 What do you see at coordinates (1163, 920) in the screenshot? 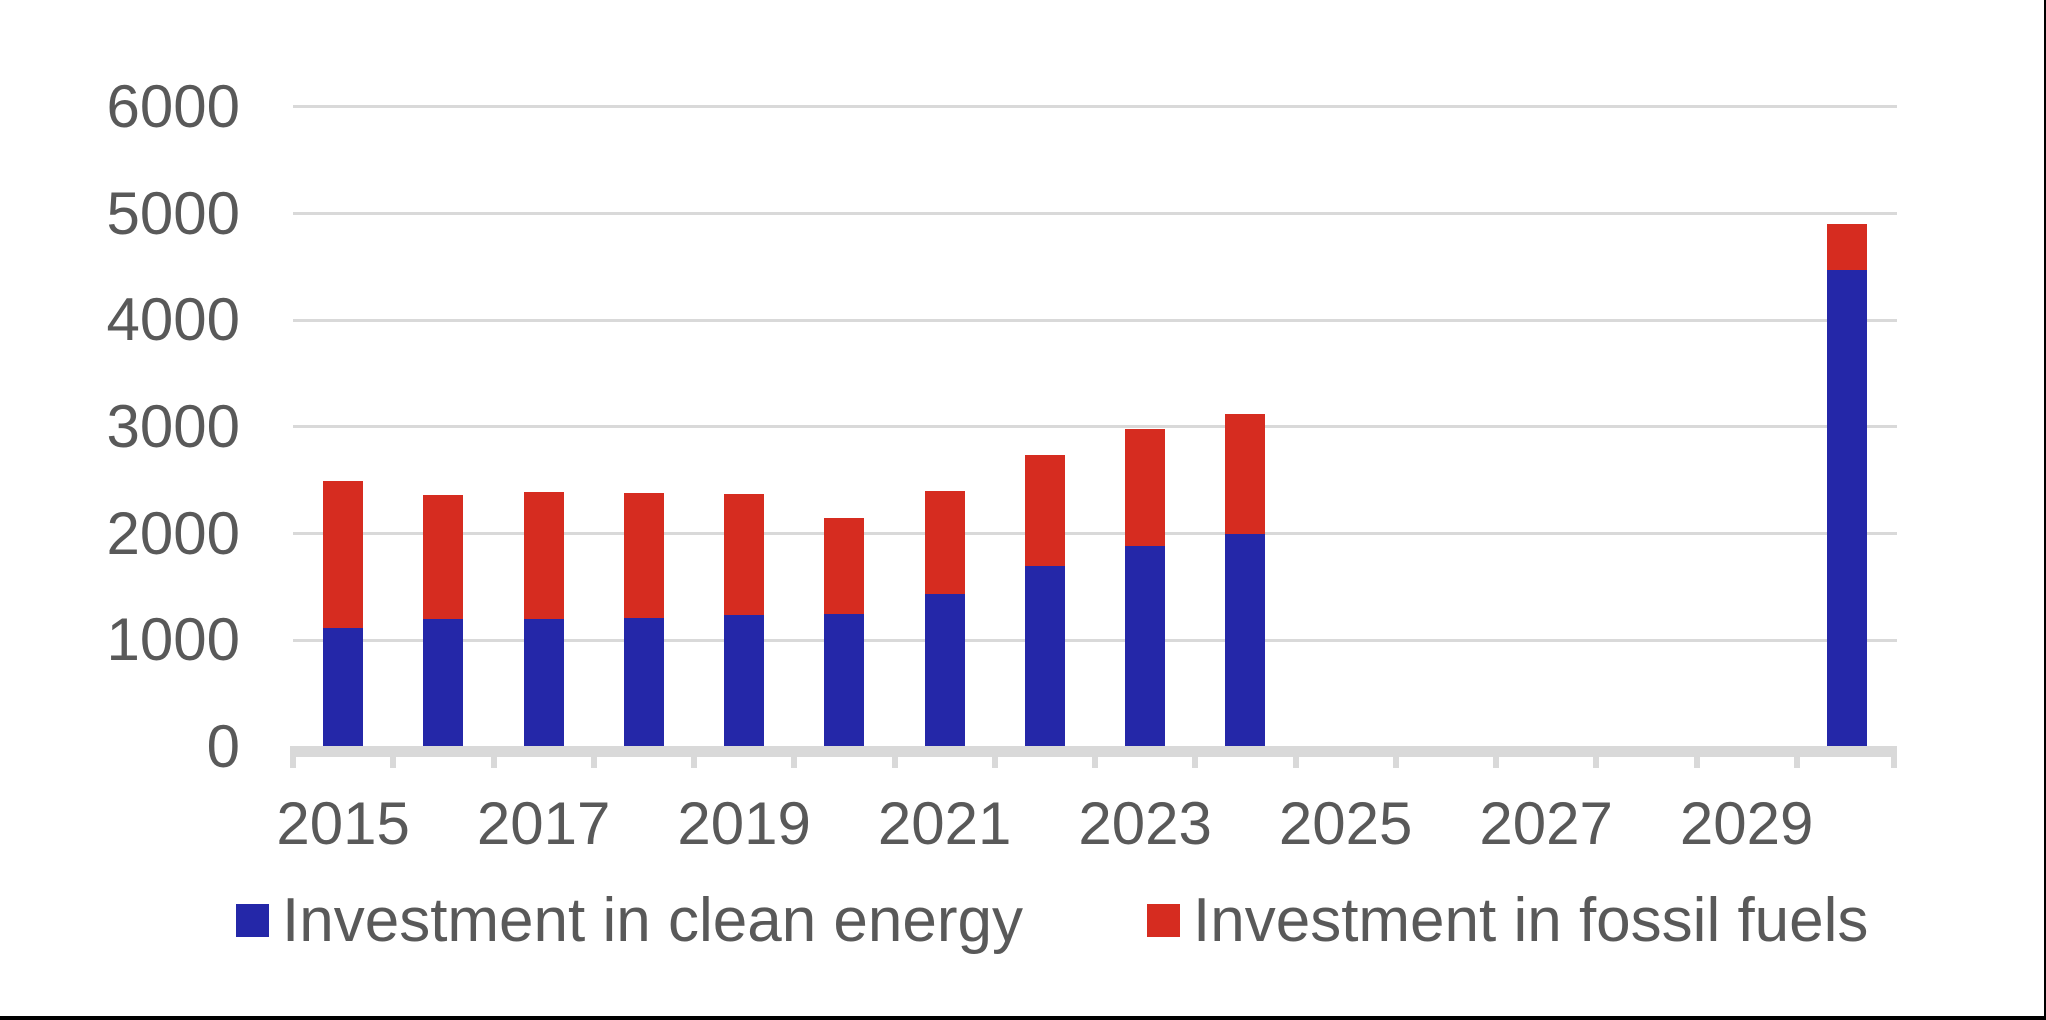
I see `fossil-fuels-swatch-icon` at bounding box center [1163, 920].